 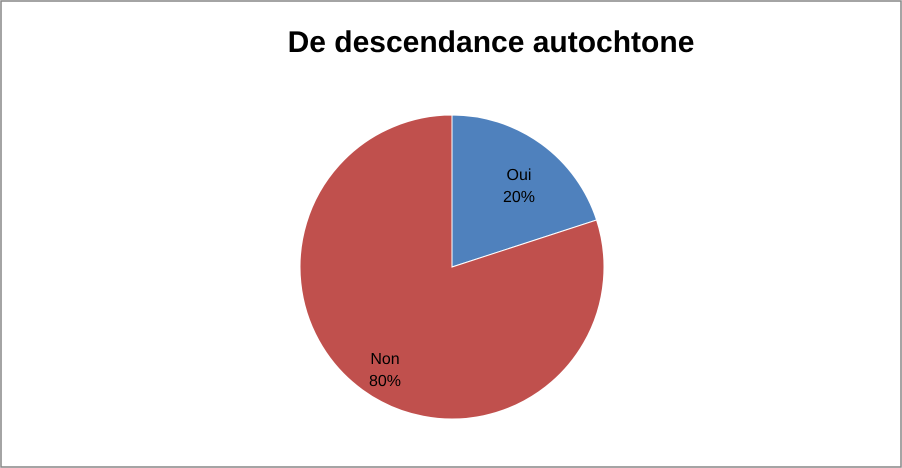 I want to click on data-label: 20%, so click(x=519, y=197).